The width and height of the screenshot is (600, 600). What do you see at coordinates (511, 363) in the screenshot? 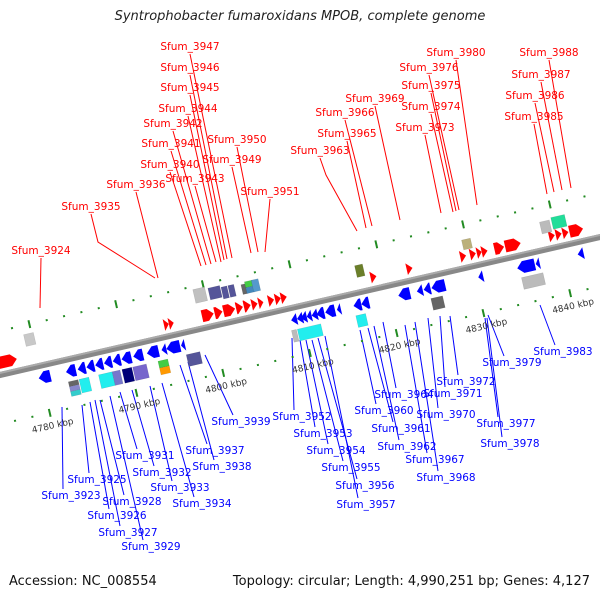
I see `reverse-gene-label: Sfum_3979` at bounding box center [511, 363].